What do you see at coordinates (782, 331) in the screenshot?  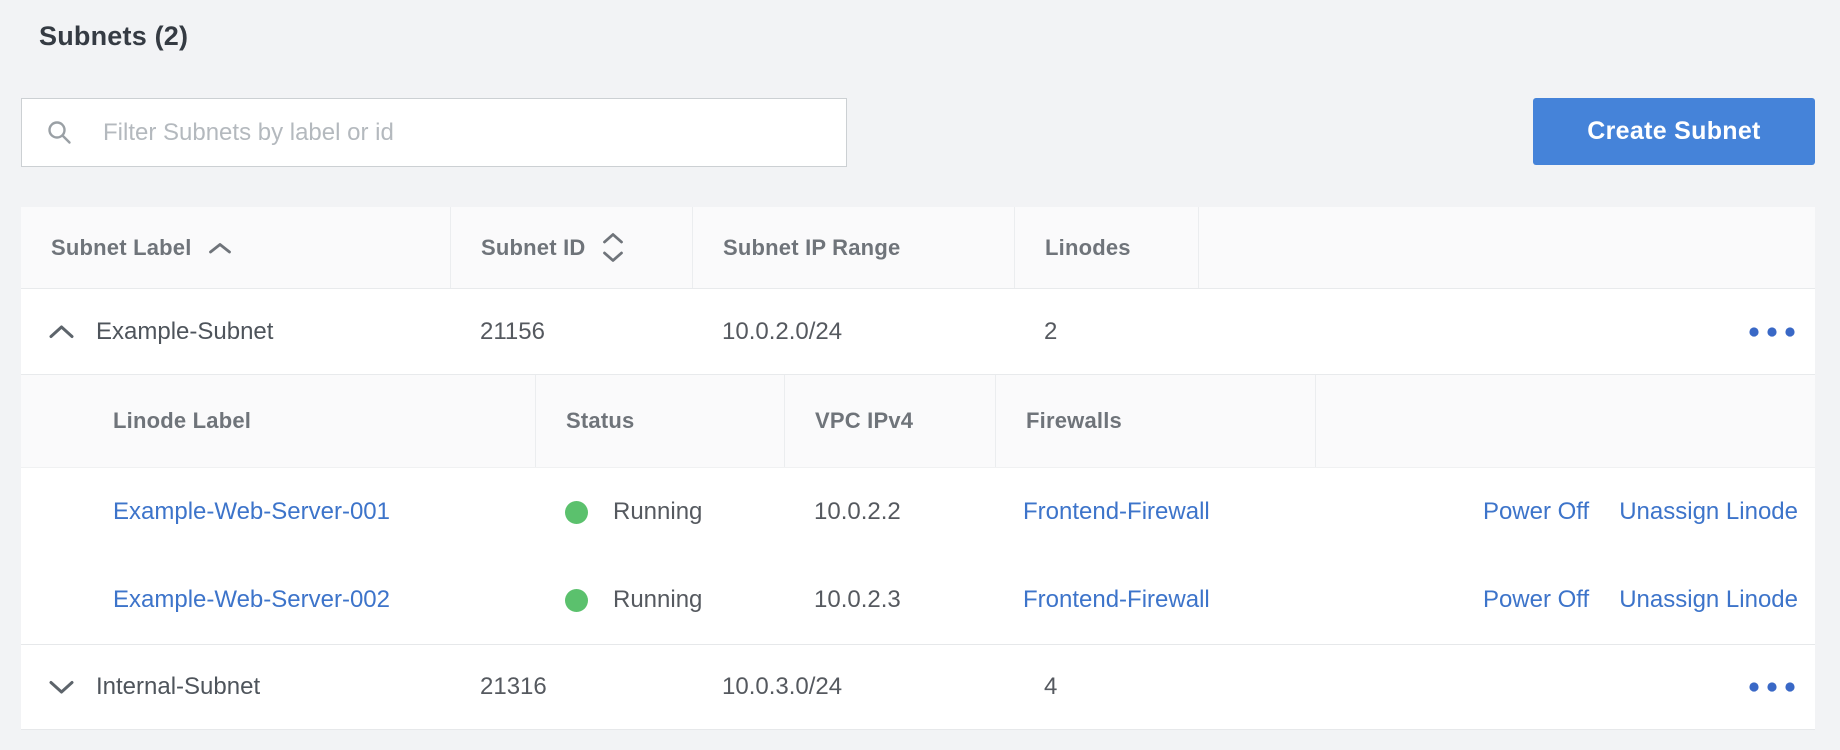 I see `subnet-ip-range: 10.0.2.0/24` at bounding box center [782, 331].